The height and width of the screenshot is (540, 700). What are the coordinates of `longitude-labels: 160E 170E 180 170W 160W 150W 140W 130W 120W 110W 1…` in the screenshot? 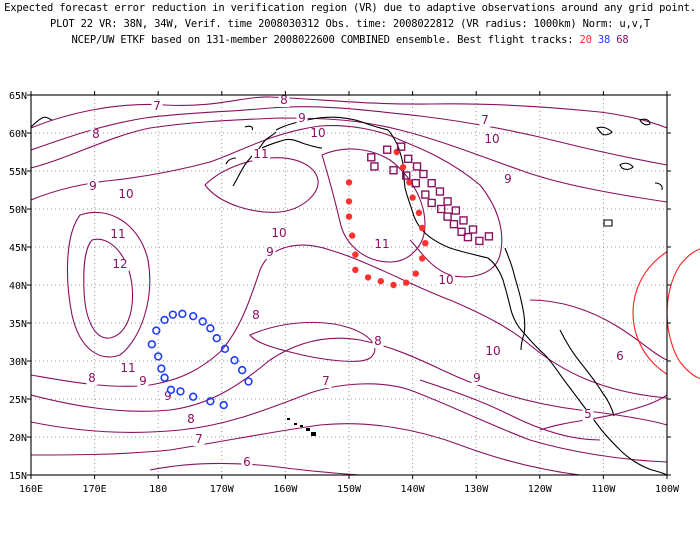 It's located at (349, 489).